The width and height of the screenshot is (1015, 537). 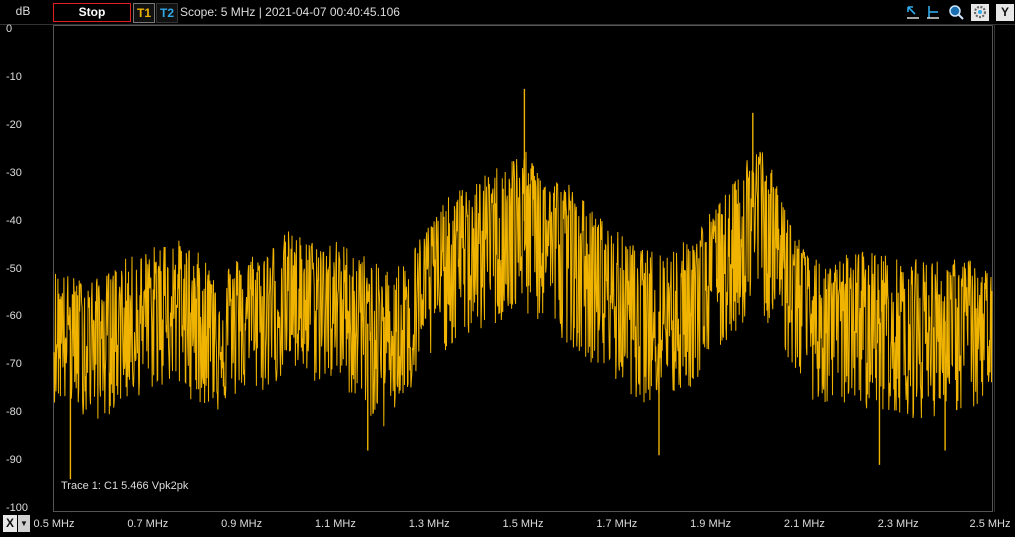 I want to click on x-tick-label: 1.7 MHz, so click(x=617, y=524).